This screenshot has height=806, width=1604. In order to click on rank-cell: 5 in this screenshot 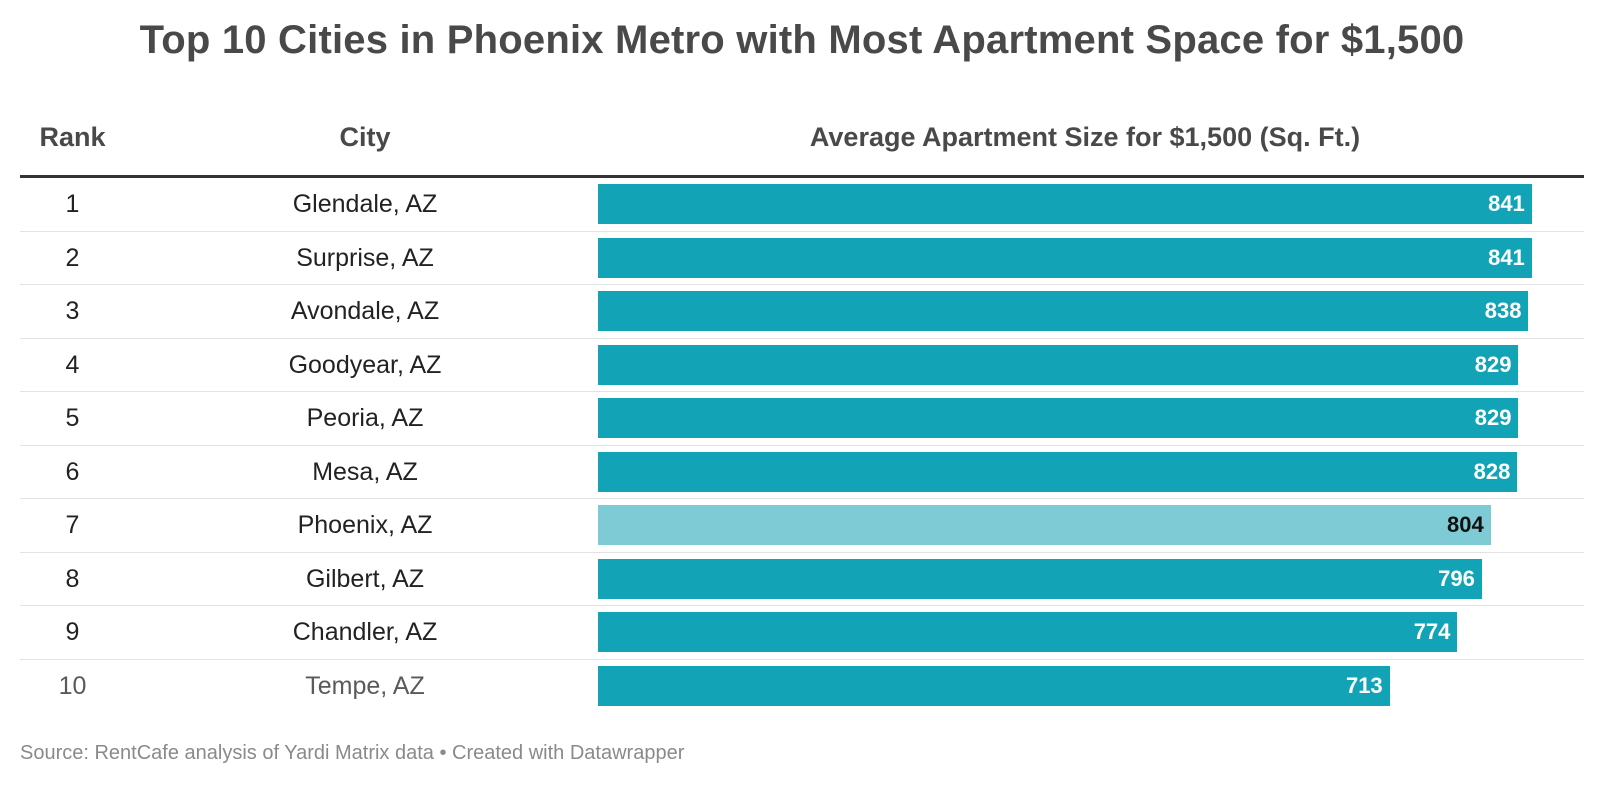, I will do `click(72, 418)`.